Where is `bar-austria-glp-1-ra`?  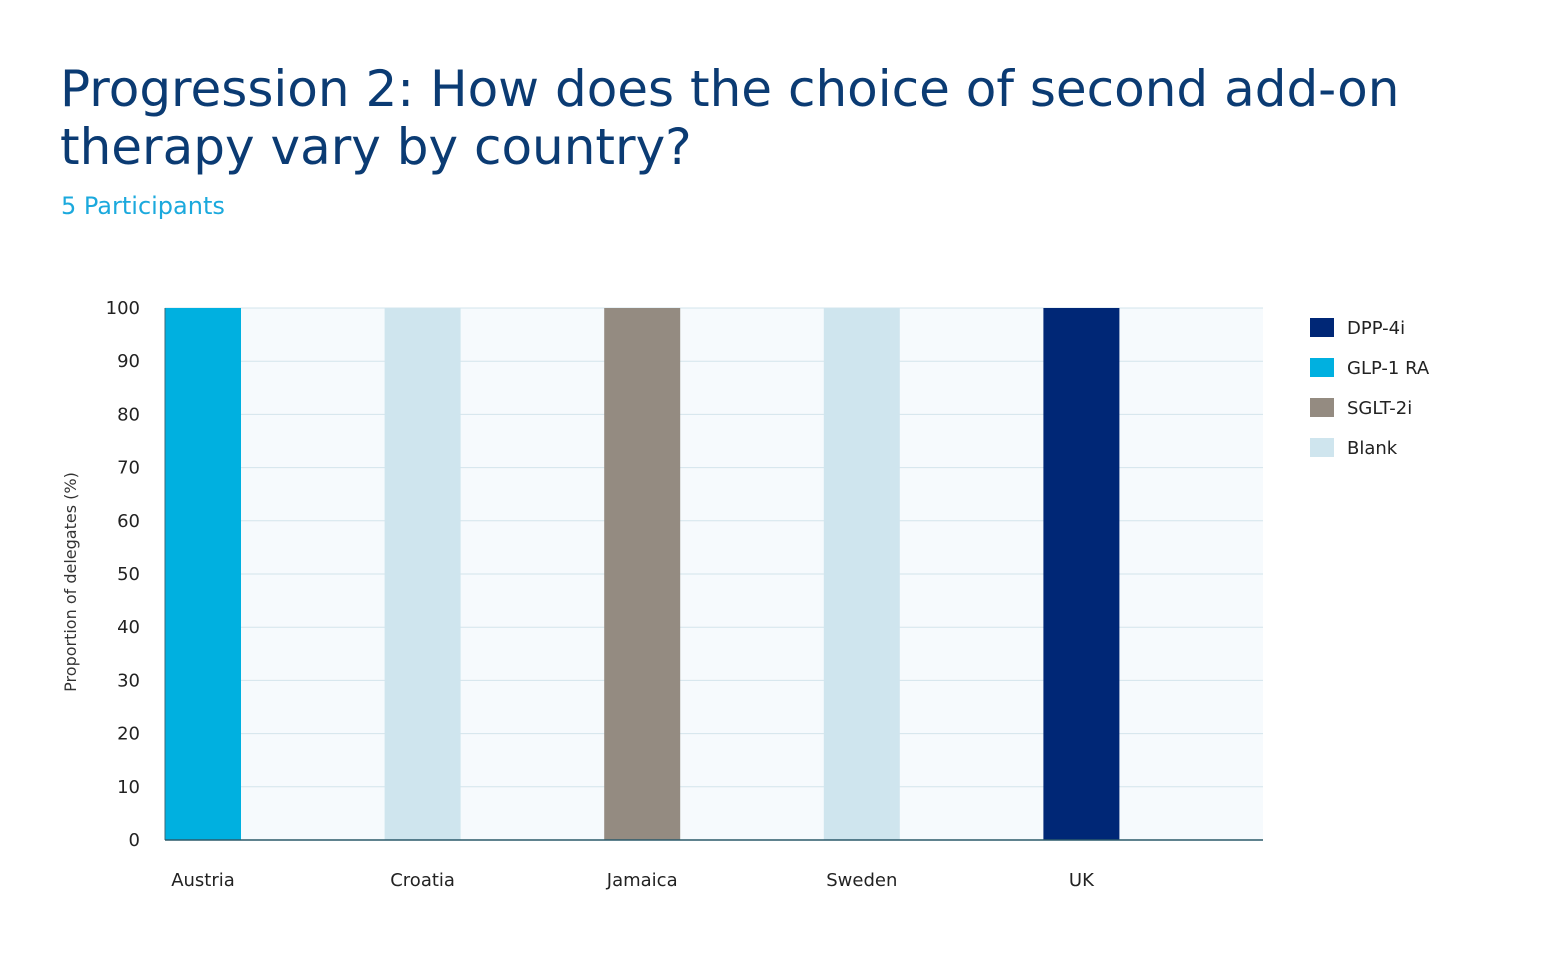 bar-austria-glp-1-ra is located at coordinates (203, 574).